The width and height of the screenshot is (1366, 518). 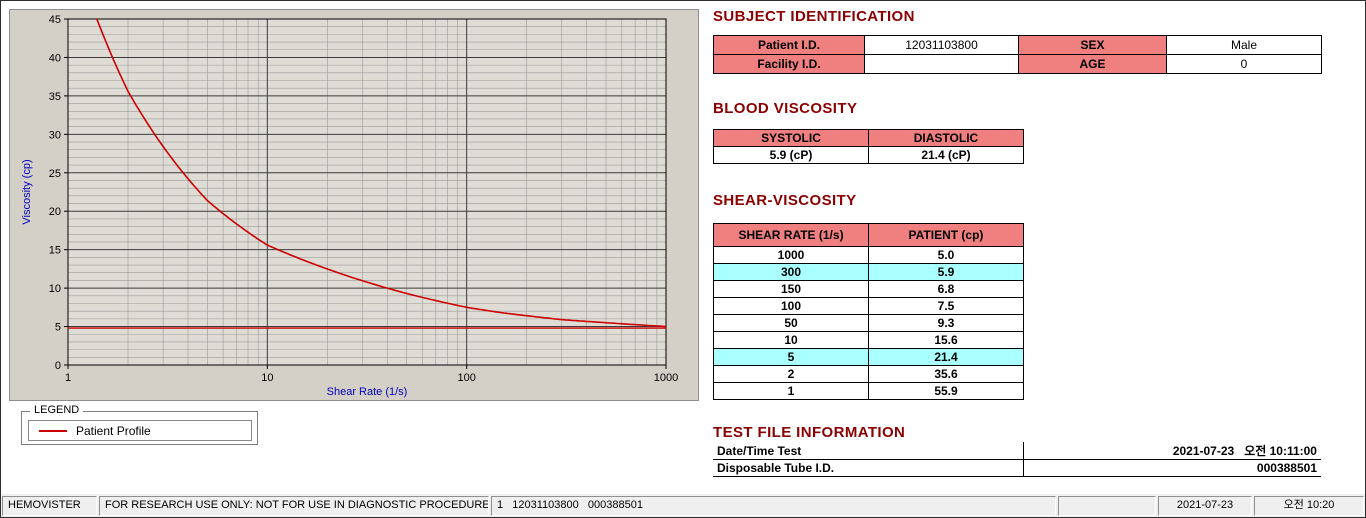 What do you see at coordinates (941, 64) in the screenshot?
I see `facility-id-value` at bounding box center [941, 64].